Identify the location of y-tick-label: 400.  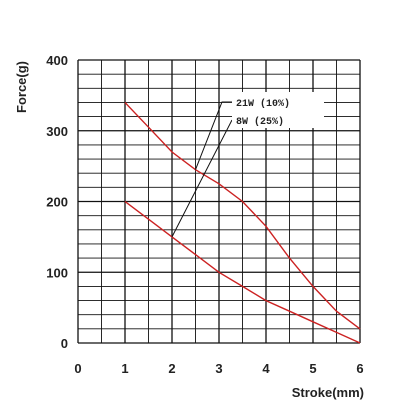
(57, 60).